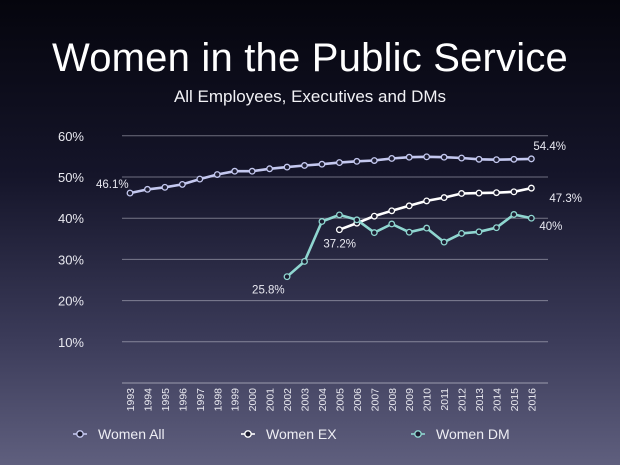  What do you see at coordinates (236, 400) in the screenshot?
I see `x-tick-label: 1999` at bounding box center [236, 400].